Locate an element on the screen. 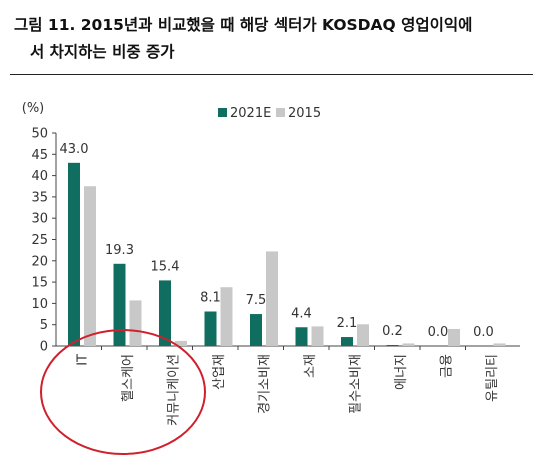 This screenshot has width=543, height=468. data-label-2021e-2: 15.4 is located at coordinates (165, 266).